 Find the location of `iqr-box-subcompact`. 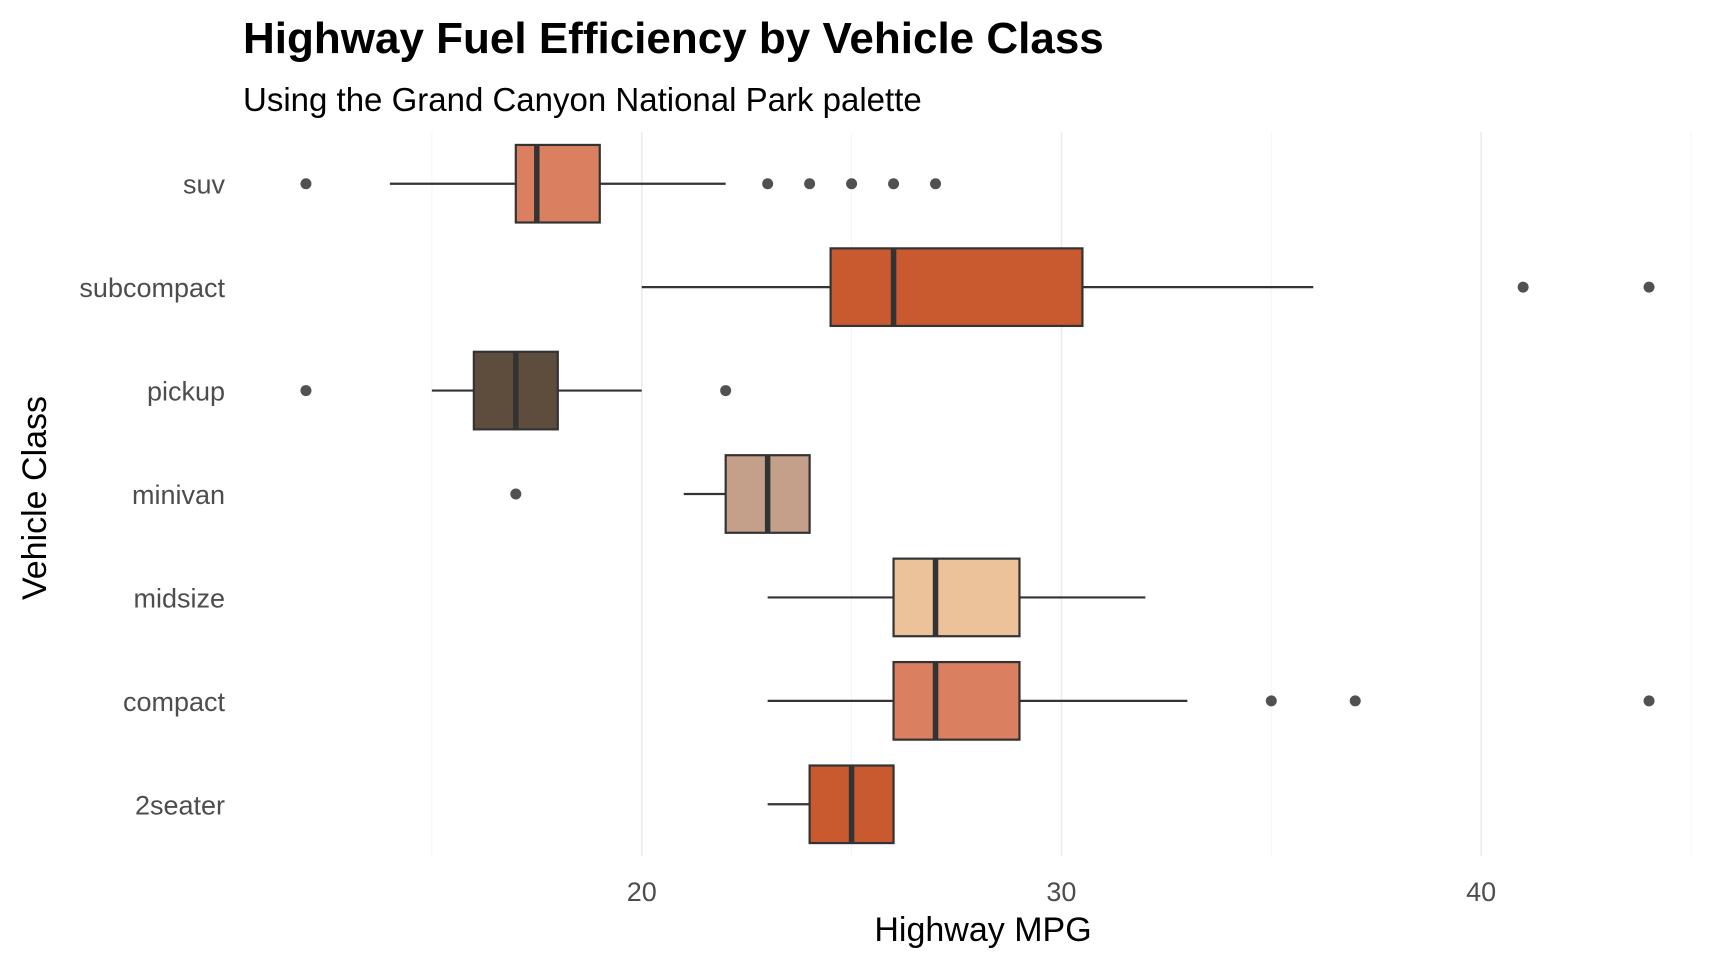

iqr-box-subcompact is located at coordinates (956, 287).